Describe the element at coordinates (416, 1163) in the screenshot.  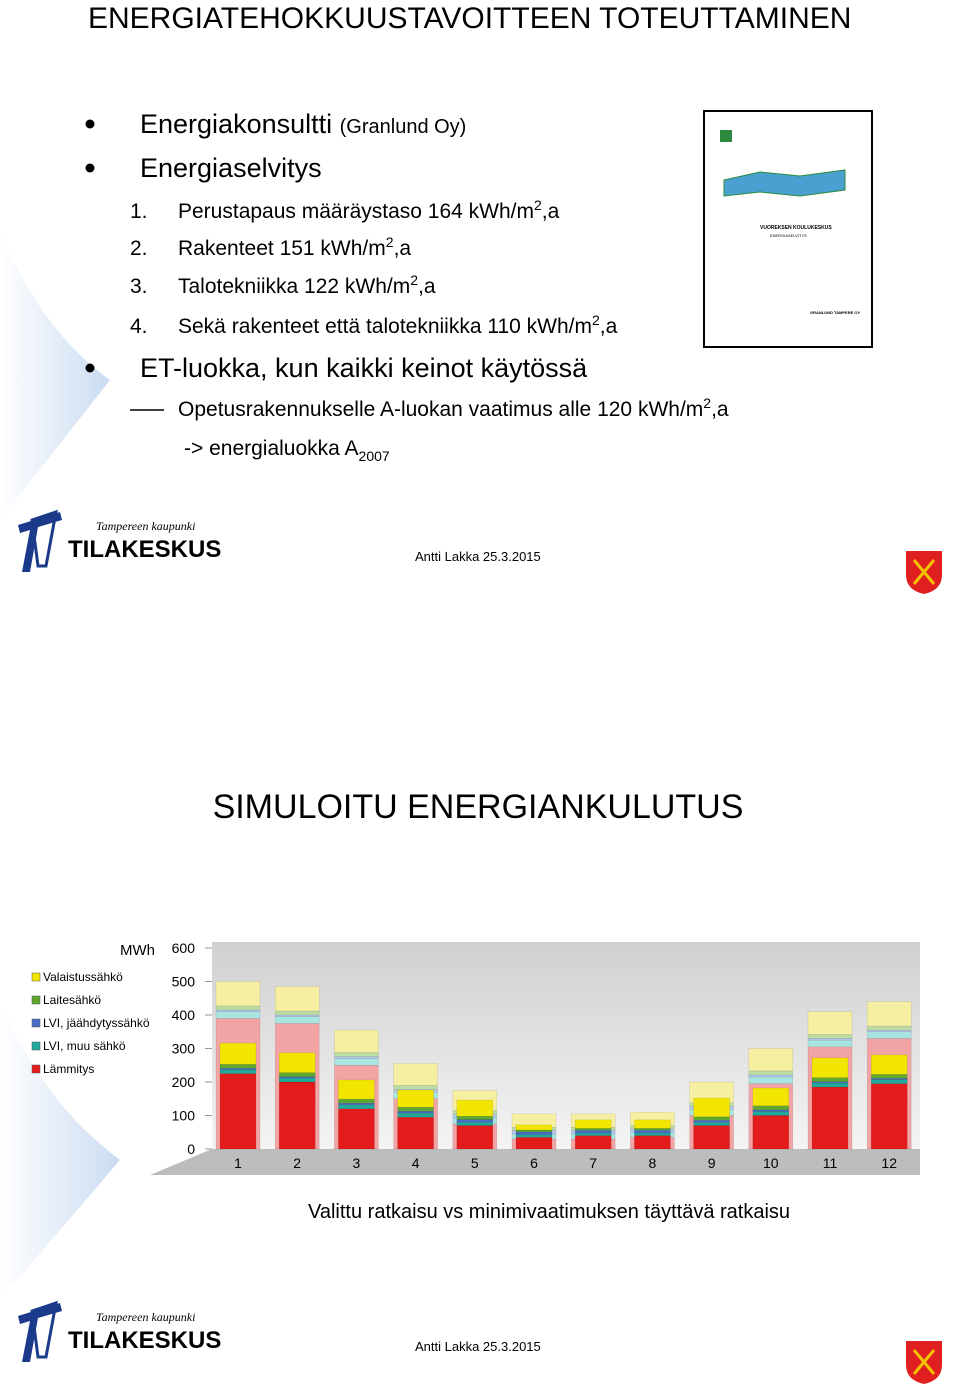
I see `x-tick-label: 4` at that location.